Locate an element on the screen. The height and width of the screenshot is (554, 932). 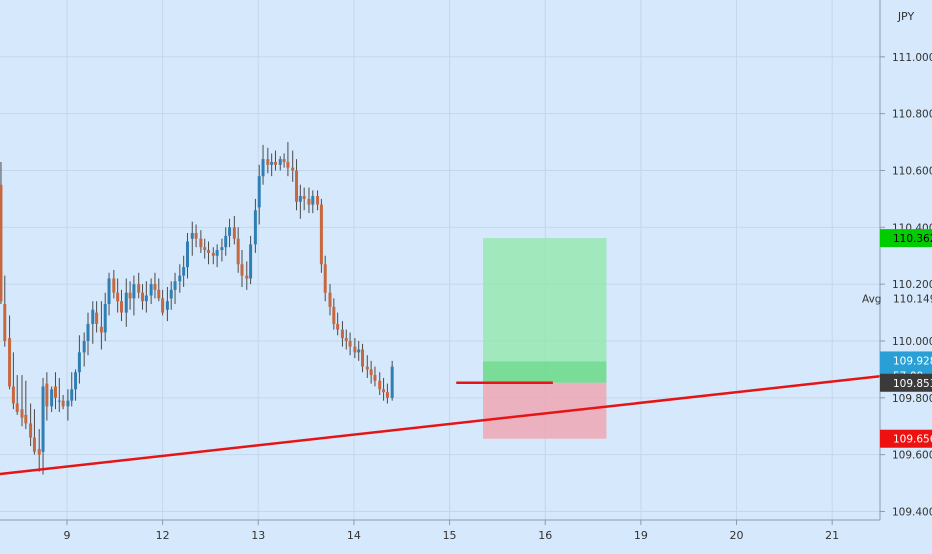
time-tick-label: 13 is located at coordinates (258, 535).